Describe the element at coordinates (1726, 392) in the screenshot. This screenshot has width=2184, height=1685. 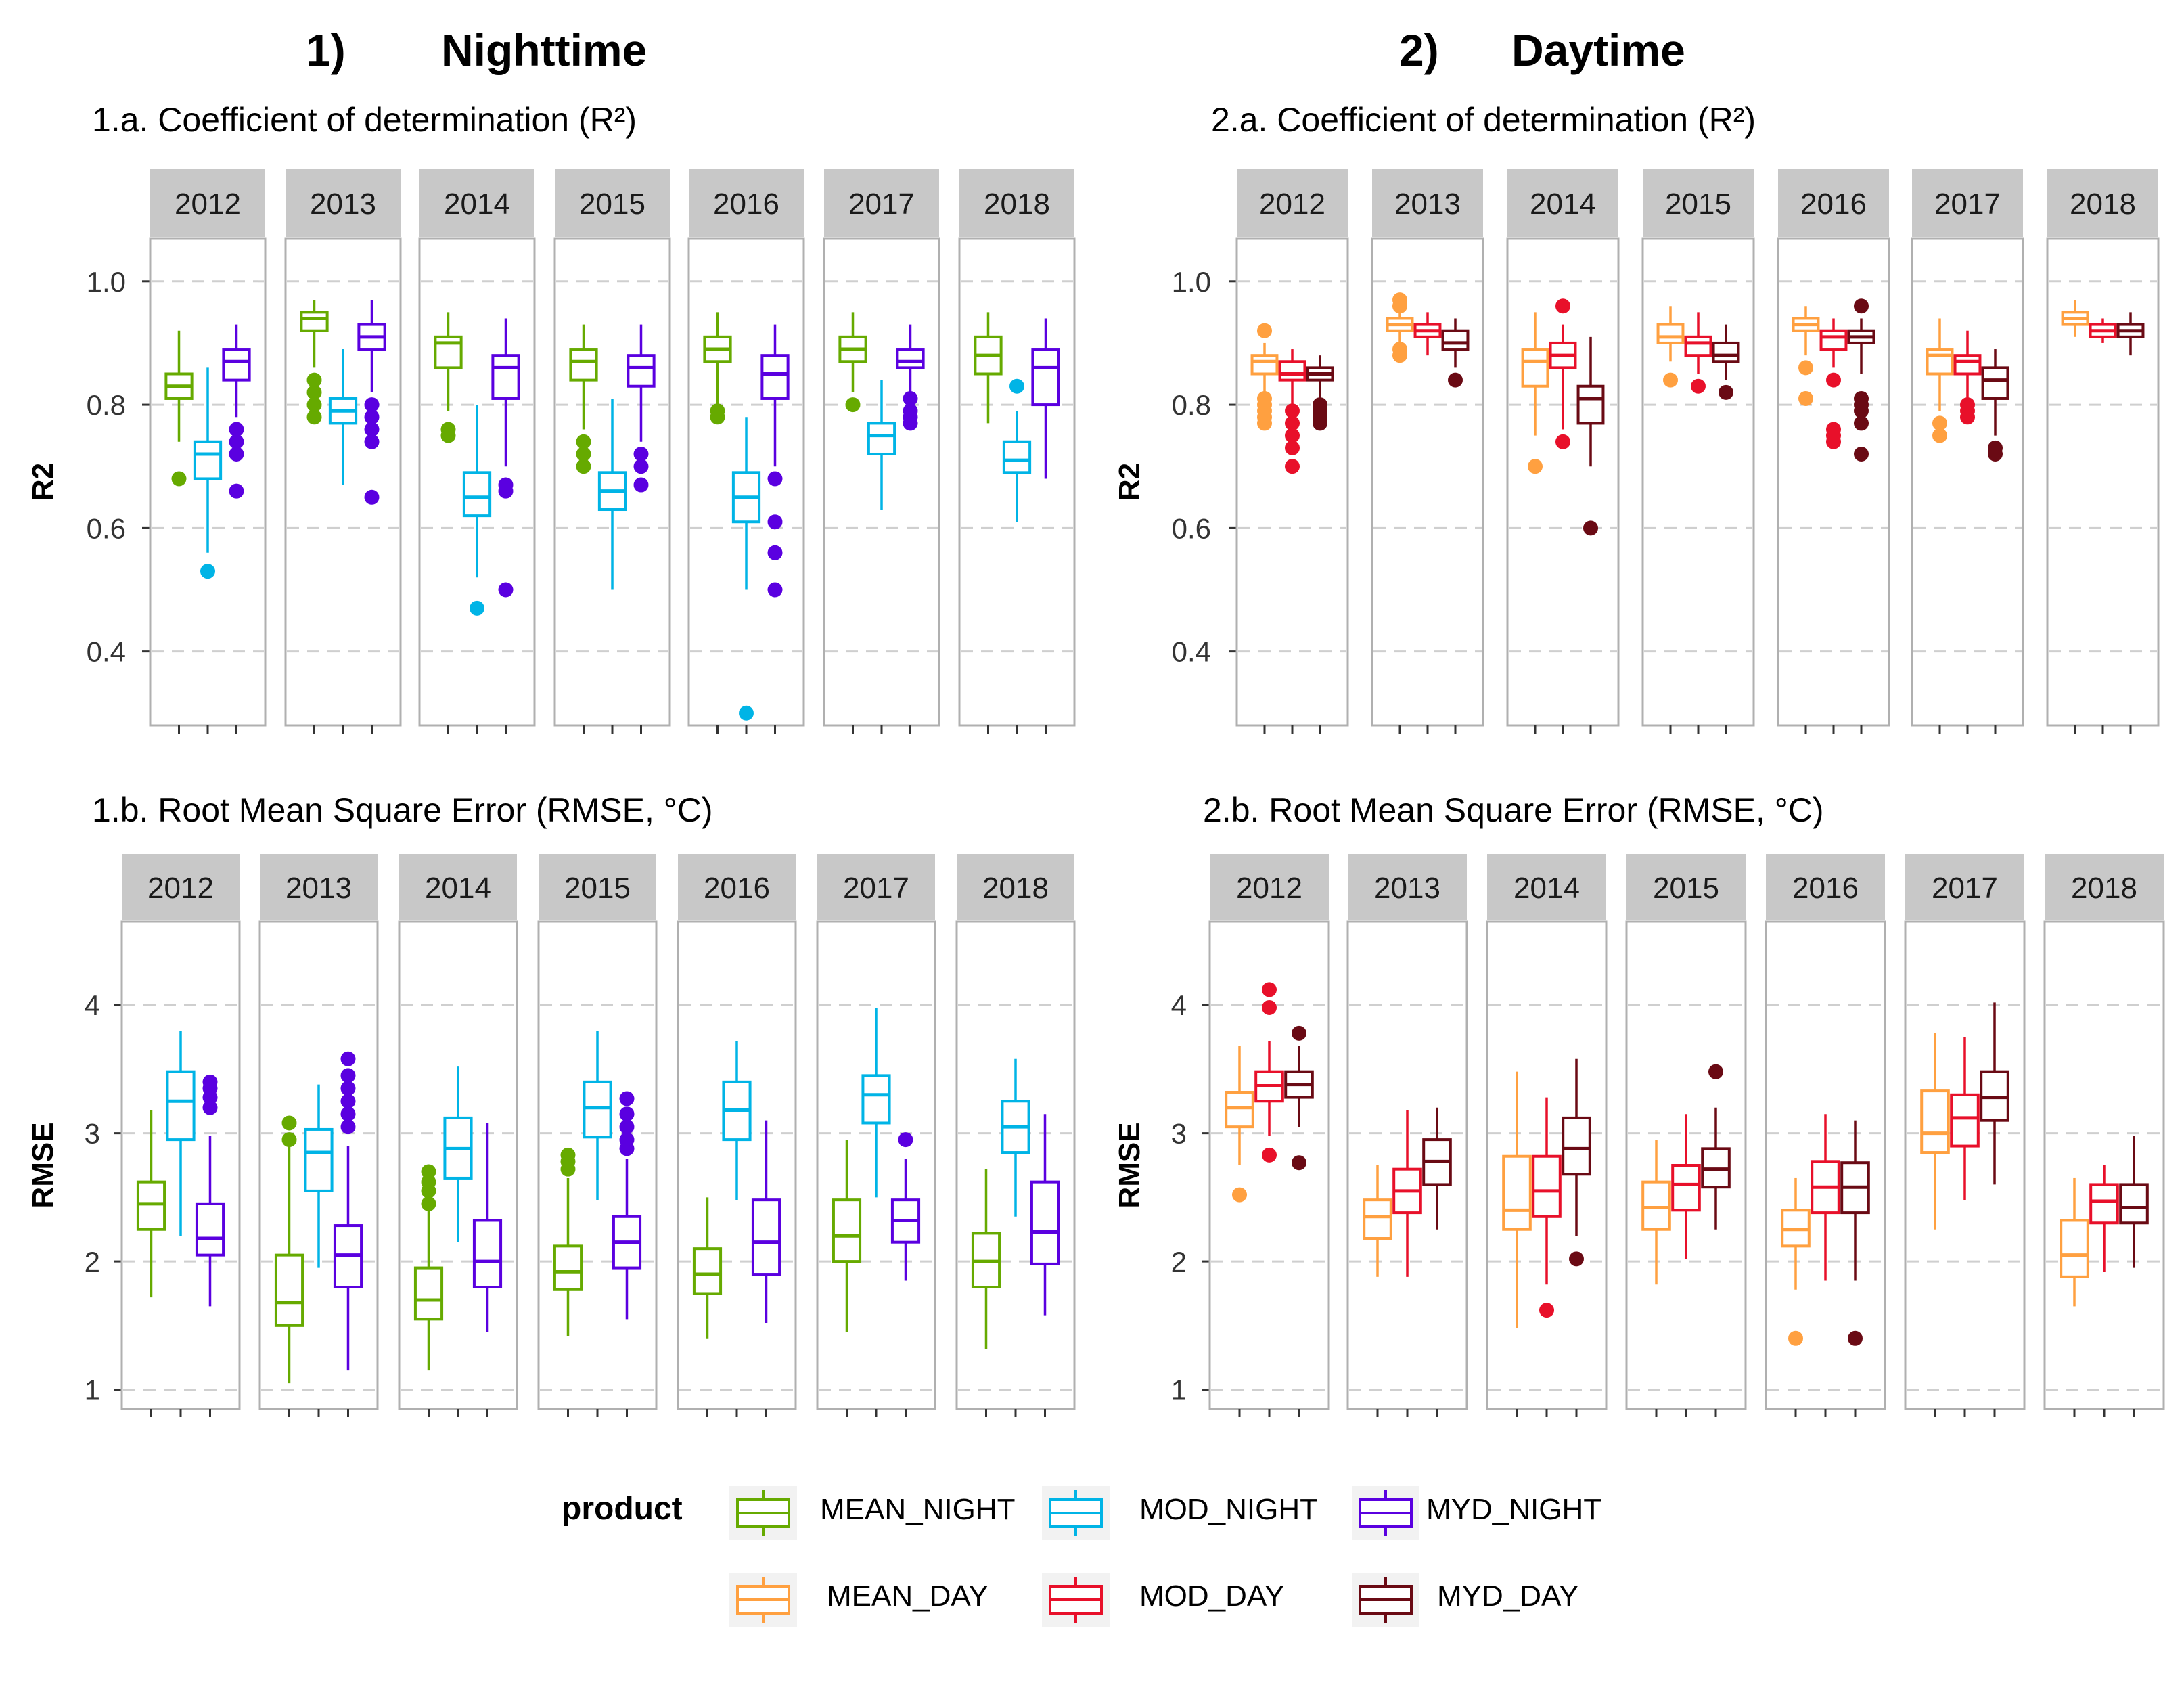
I see `day_r2-2015-myd_day-outlier` at that location.